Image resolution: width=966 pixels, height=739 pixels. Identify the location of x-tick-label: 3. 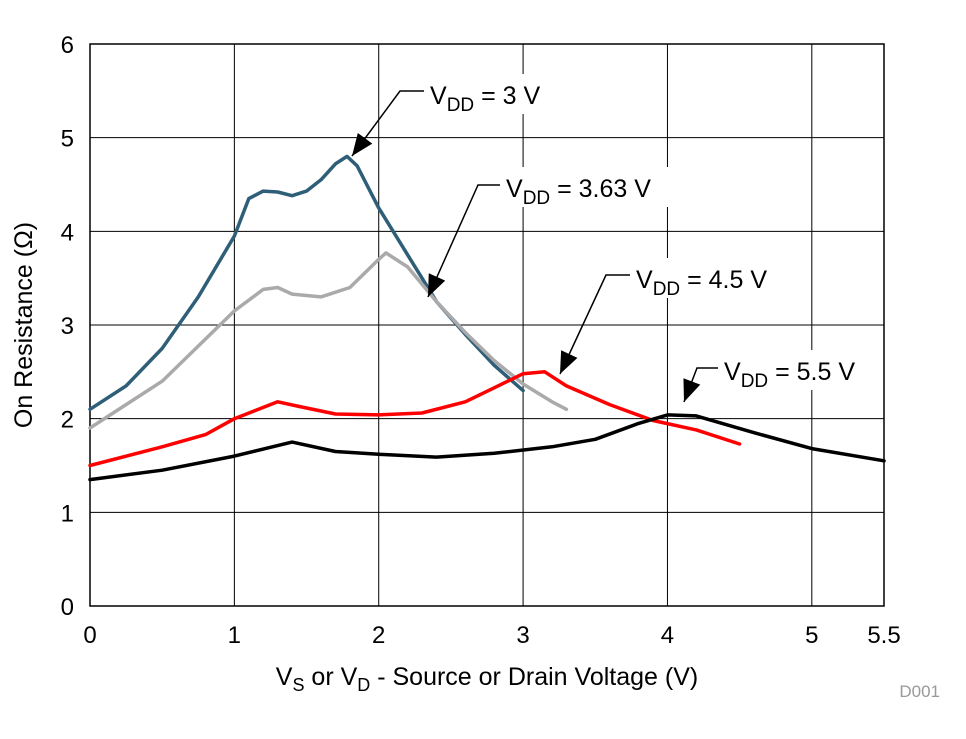
(522, 635).